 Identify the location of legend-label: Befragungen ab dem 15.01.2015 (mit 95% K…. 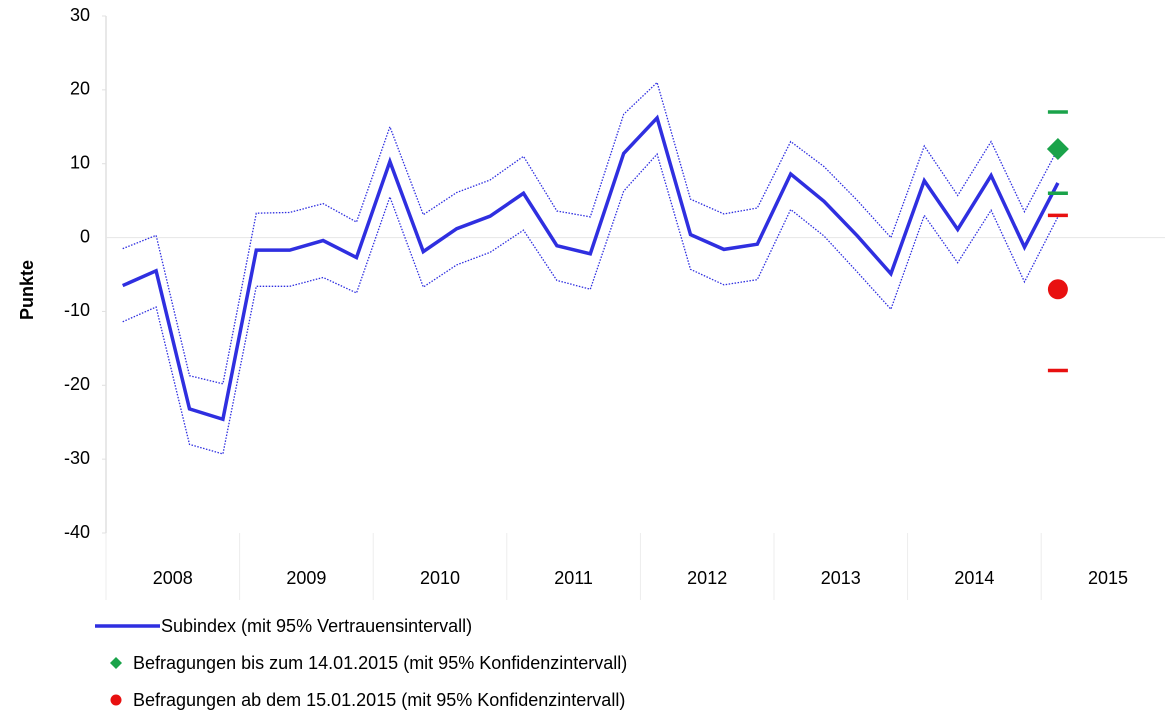
(379, 700).